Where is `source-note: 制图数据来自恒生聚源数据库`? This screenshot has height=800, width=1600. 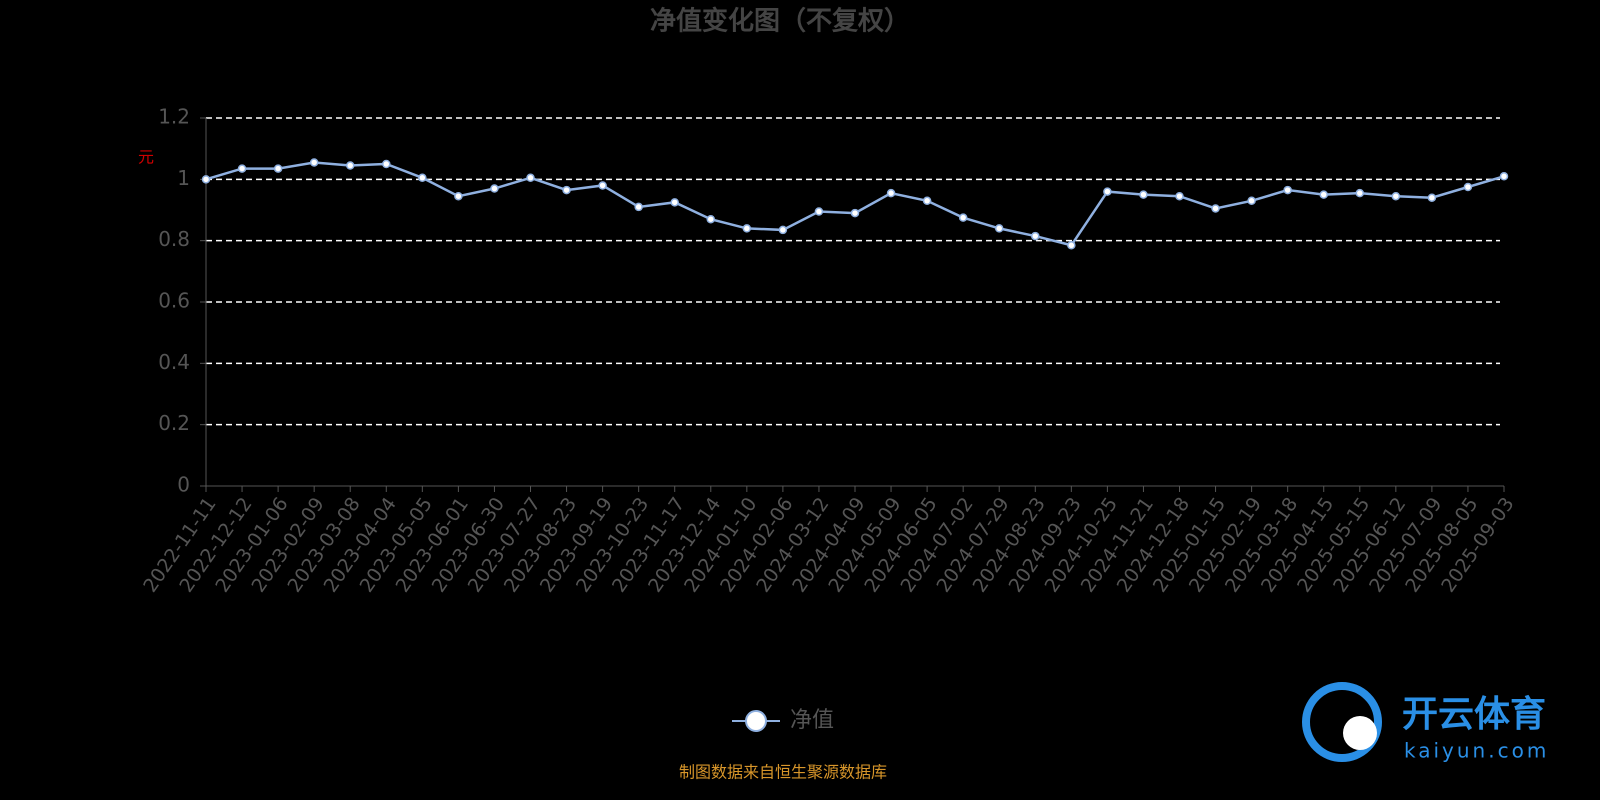 source-note: 制图数据来自恒生聚源数据库 is located at coordinates (783, 772).